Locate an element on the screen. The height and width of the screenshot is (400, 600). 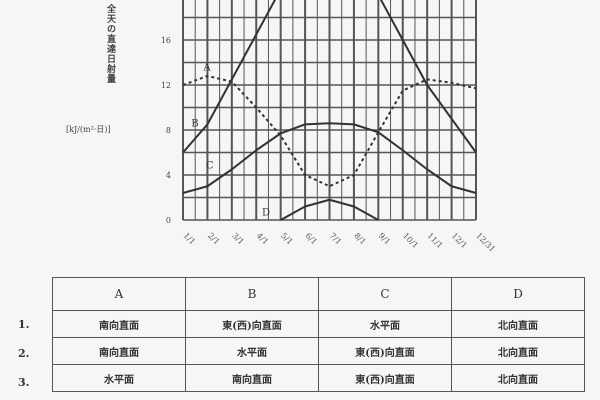
y-tick-label: 16 is located at coordinates (166, 40).